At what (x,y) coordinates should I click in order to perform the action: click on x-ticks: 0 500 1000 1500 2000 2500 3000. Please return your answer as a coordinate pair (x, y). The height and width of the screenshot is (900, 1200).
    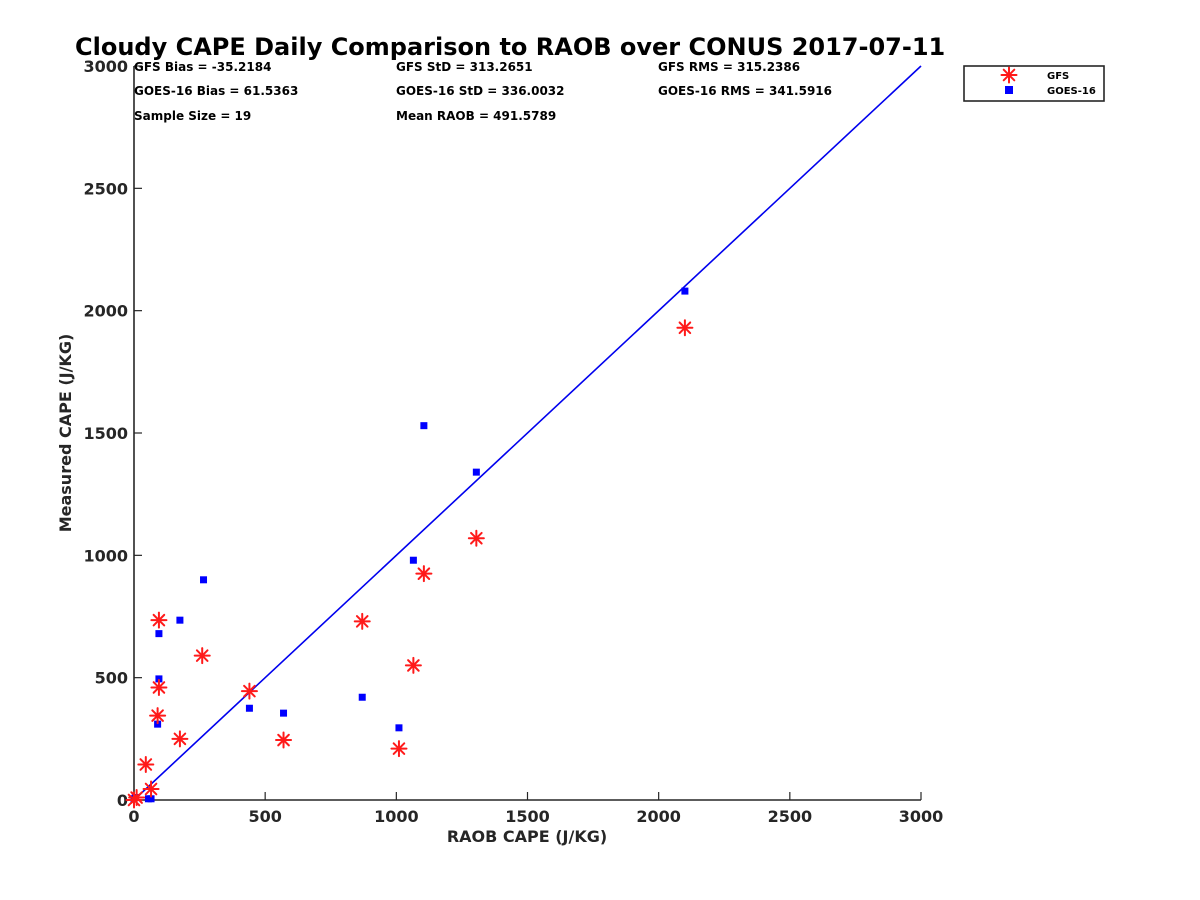
    Looking at the image, I should click on (535, 809).